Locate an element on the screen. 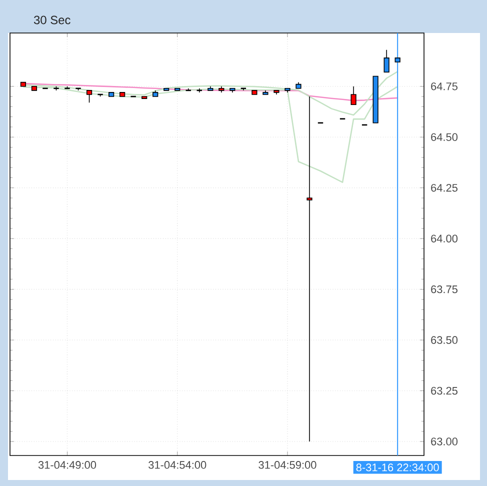 The width and height of the screenshot is (487, 486). y-tick-label: 64.25 is located at coordinates (444, 188).